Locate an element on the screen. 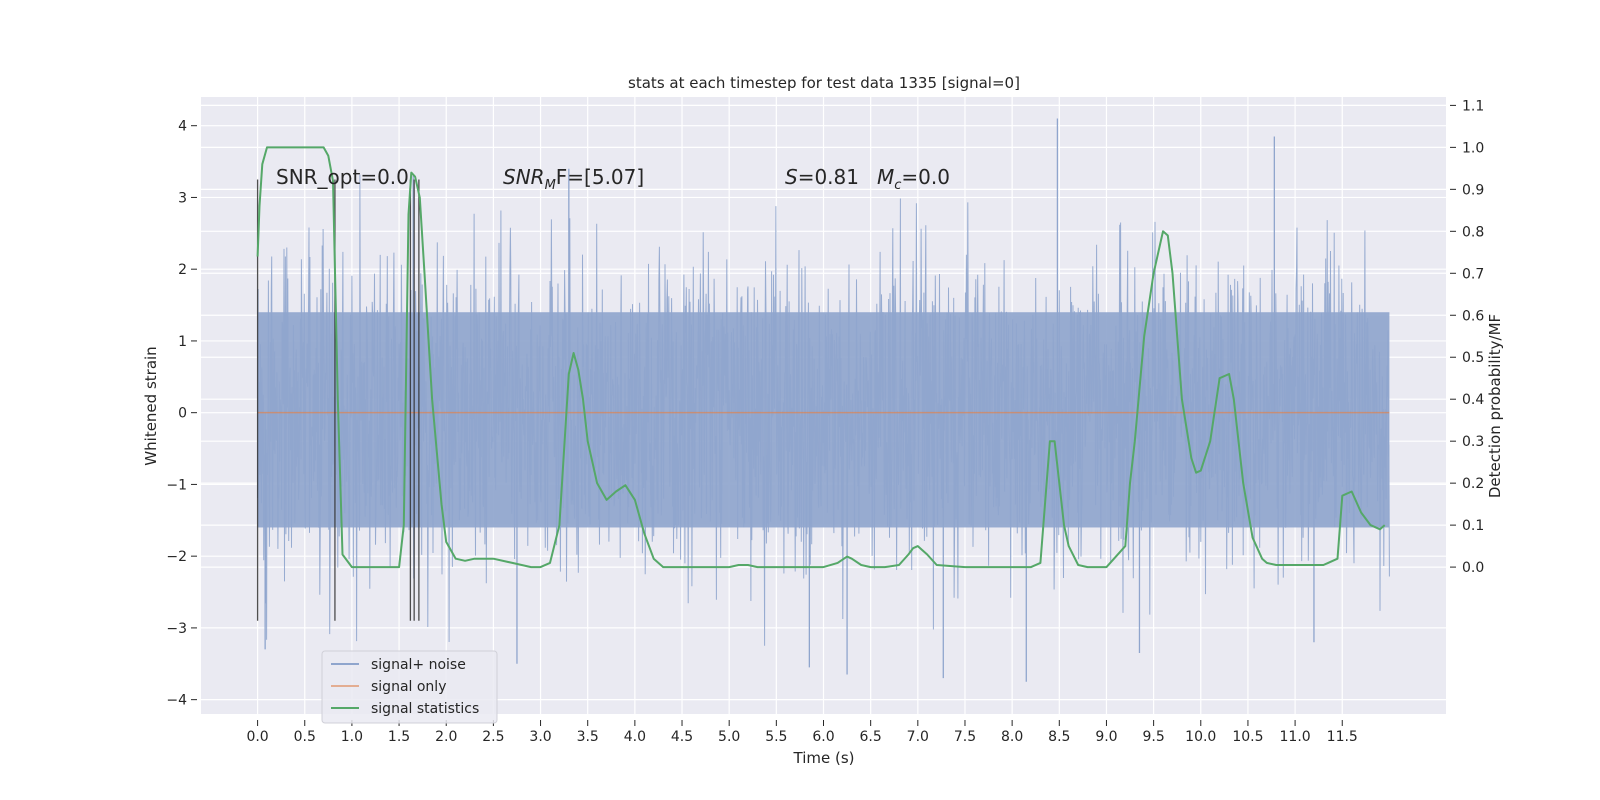 Image resolution: width=1600 pixels, height=800 pixels. y2-tick-label: 0.6 is located at coordinates (1473, 316).